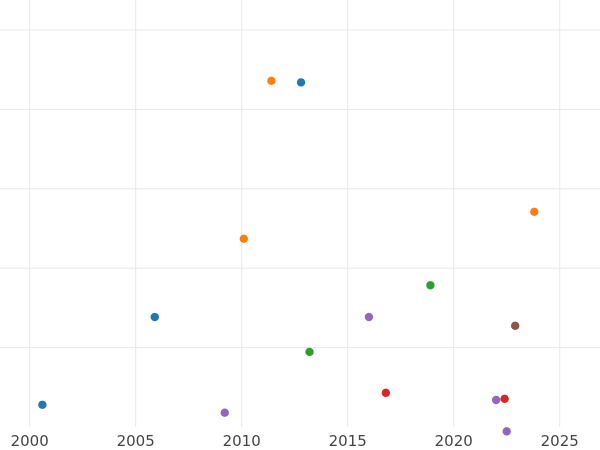 The width and height of the screenshot is (600, 450). What do you see at coordinates (295, 441) in the screenshot?
I see `x-axis-ticks: 2000 2005 2010 2015 2020 2025` at bounding box center [295, 441].